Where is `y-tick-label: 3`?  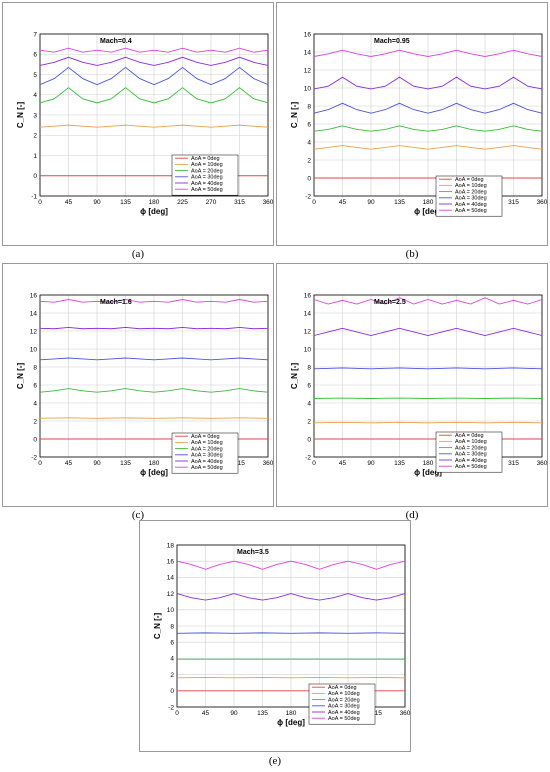 y-tick-label: 3 is located at coordinates (35, 115).